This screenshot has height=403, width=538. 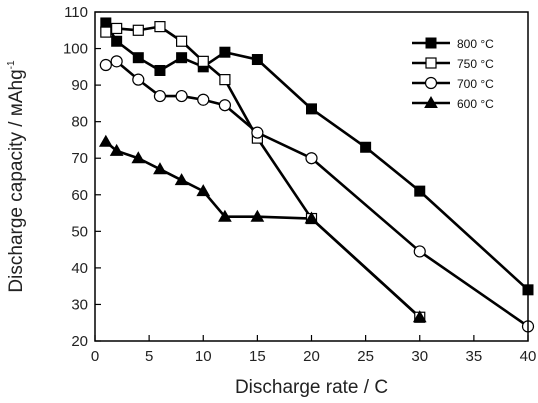 What do you see at coordinates (79, 304) in the screenshot?
I see `y-tick-label: 30` at bounding box center [79, 304].